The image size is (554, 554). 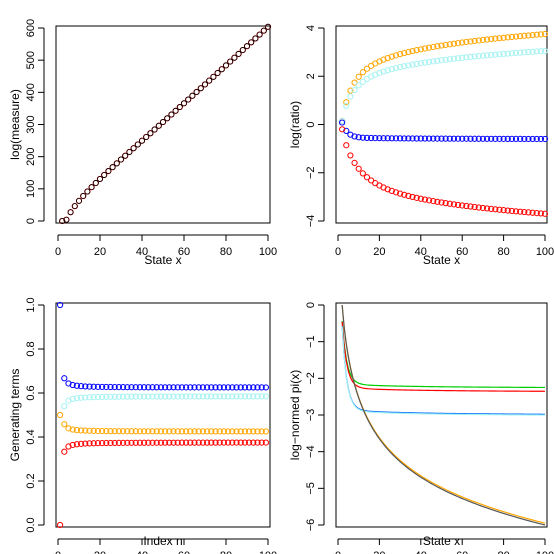 What do you see at coordinates (31, 221) in the screenshot?
I see `y-tick-label: 0` at bounding box center [31, 221].